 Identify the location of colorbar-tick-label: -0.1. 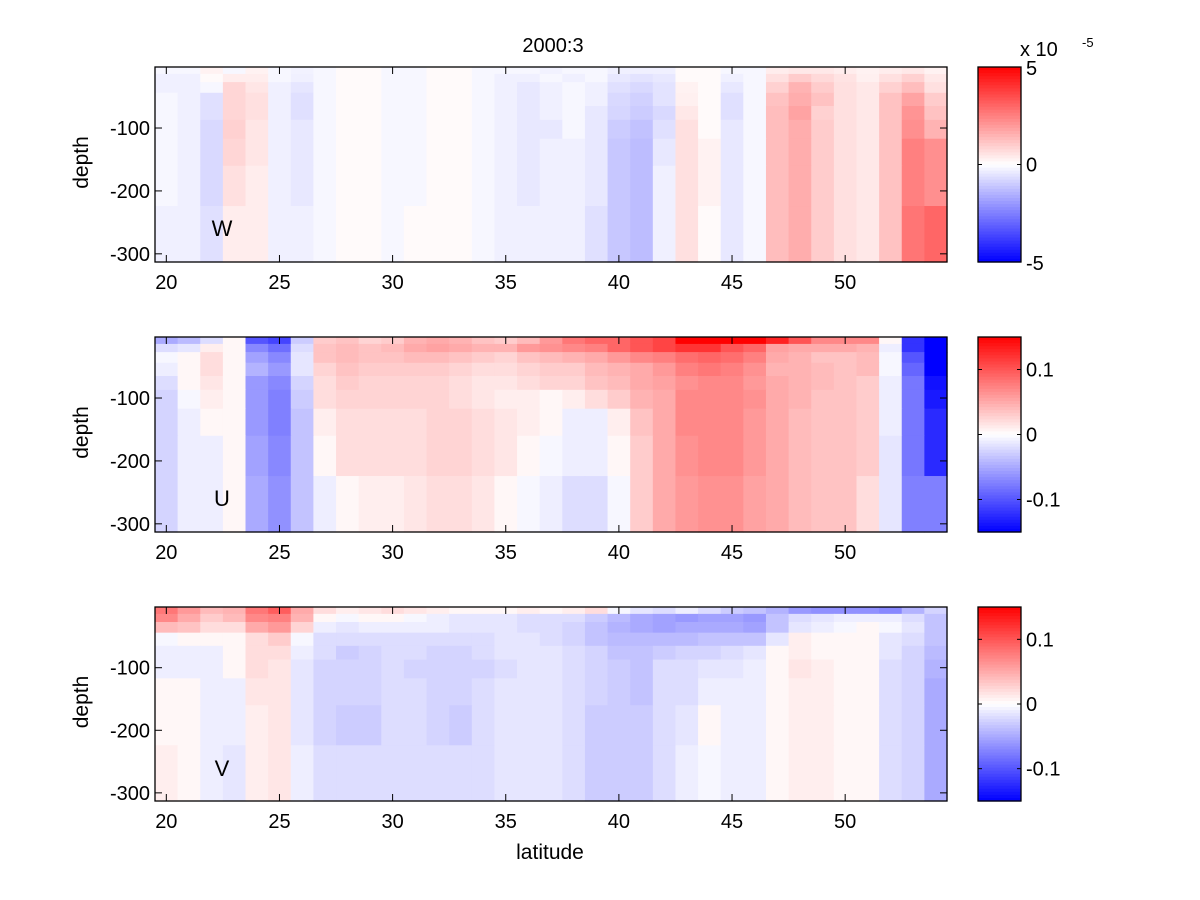
(1043, 770).